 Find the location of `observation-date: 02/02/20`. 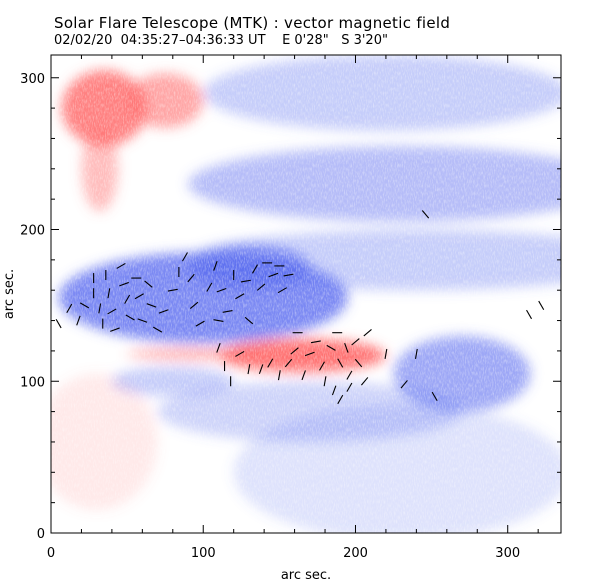

observation-date: 02/02/20 is located at coordinates (83, 40).